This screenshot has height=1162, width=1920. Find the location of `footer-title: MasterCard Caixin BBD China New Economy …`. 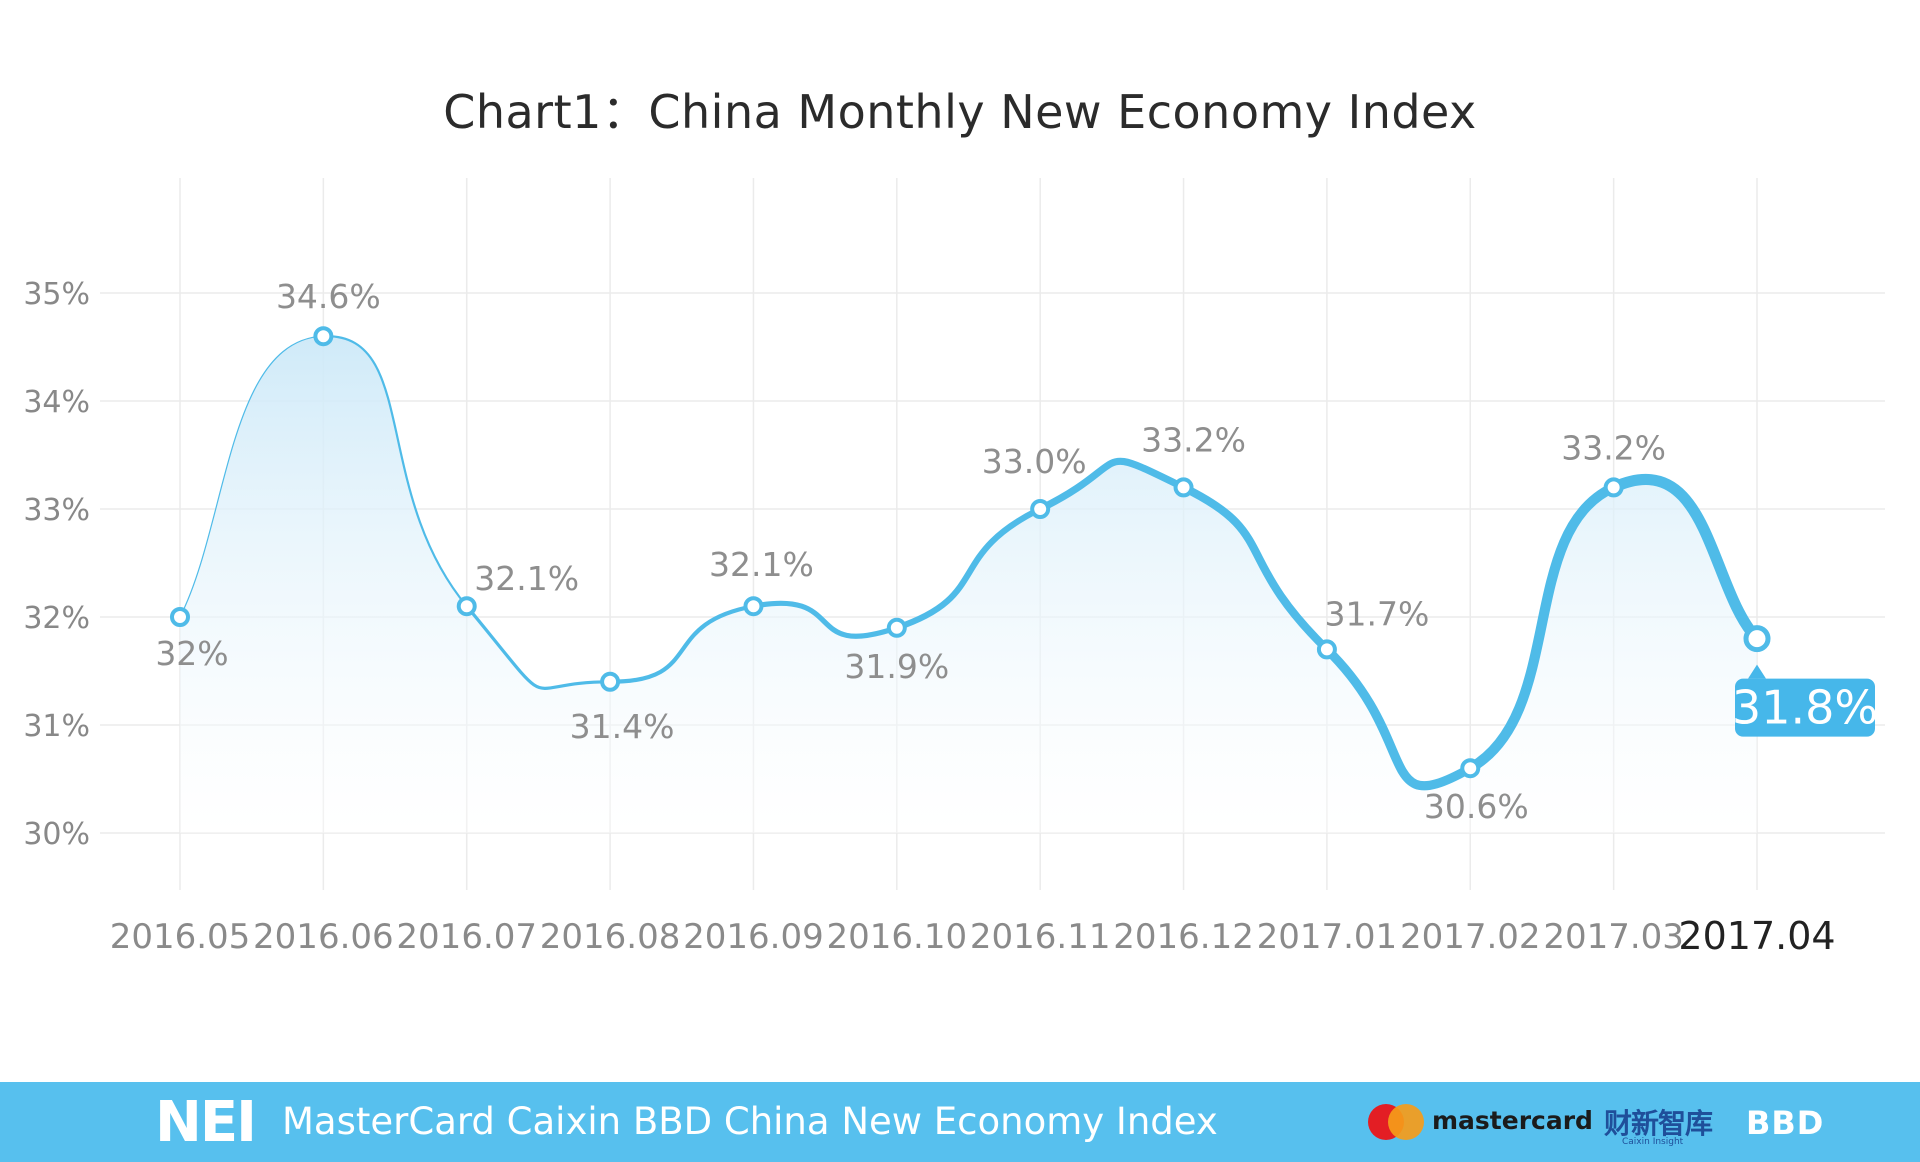

footer-title: MasterCard Caixin BBD China New Economy … is located at coordinates (750, 1121).